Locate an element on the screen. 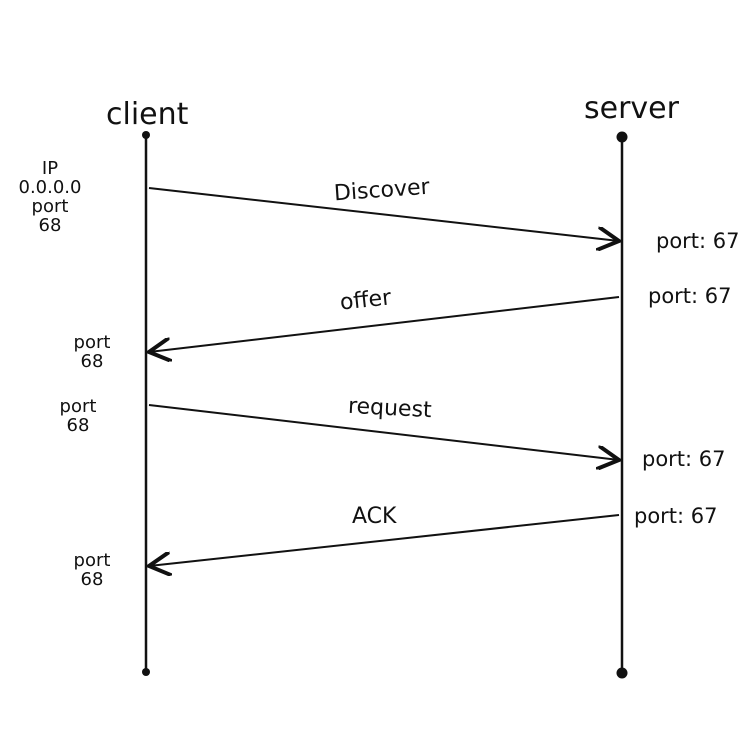 This screenshot has height=750, width=750. client-initial-ip-label: IP is located at coordinates (50, 168).